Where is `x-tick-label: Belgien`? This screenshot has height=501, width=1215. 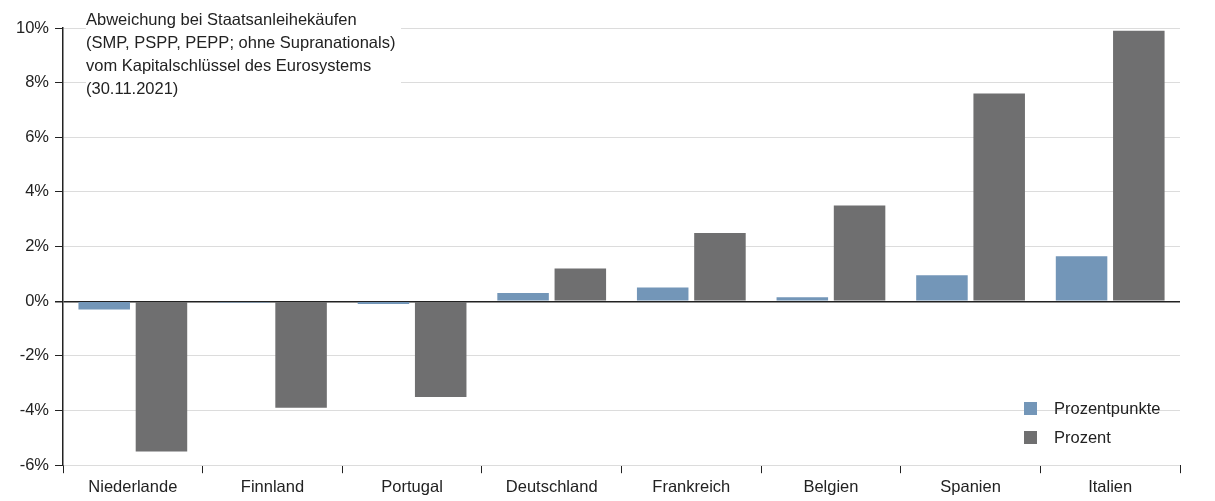 x-tick-label: Belgien is located at coordinates (831, 485).